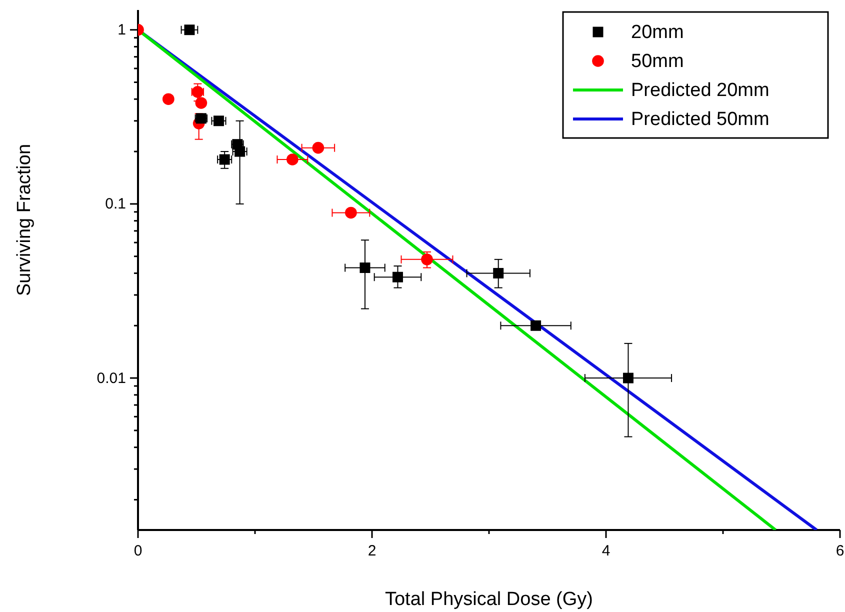 The image size is (845, 612). I want to click on legend-label: 50mm, so click(657, 61).